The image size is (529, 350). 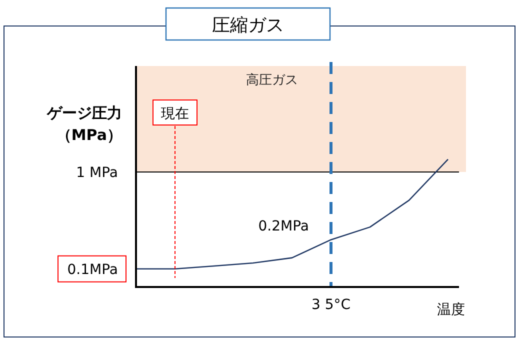 I want to click on annotation: 0.2MPa, so click(x=283, y=226).